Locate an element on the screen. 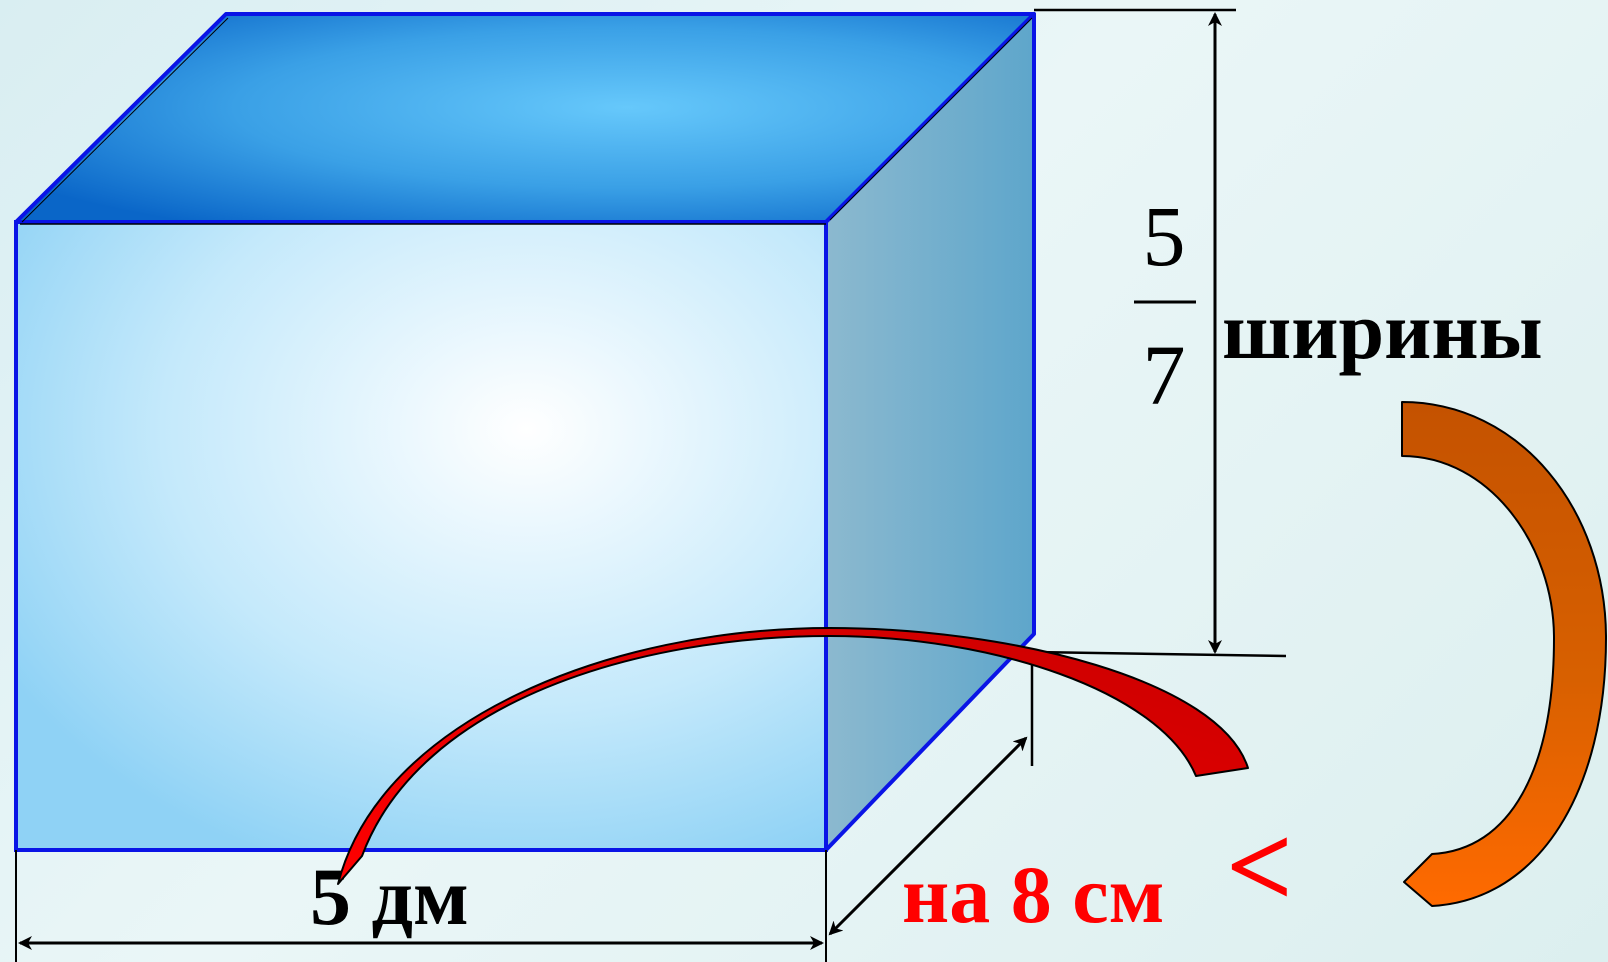 The image size is (1608, 962). length-label: 5 дм is located at coordinates (389, 896).